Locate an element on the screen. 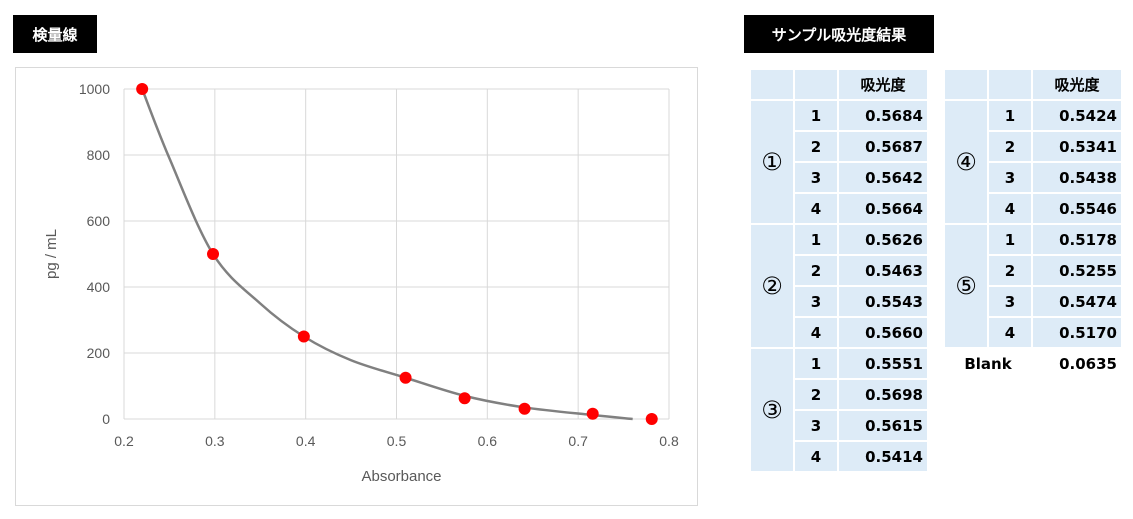 The height and width of the screenshot is (519, 1133). x-tick-label: 0.4 is located at coordinates (306, 441).